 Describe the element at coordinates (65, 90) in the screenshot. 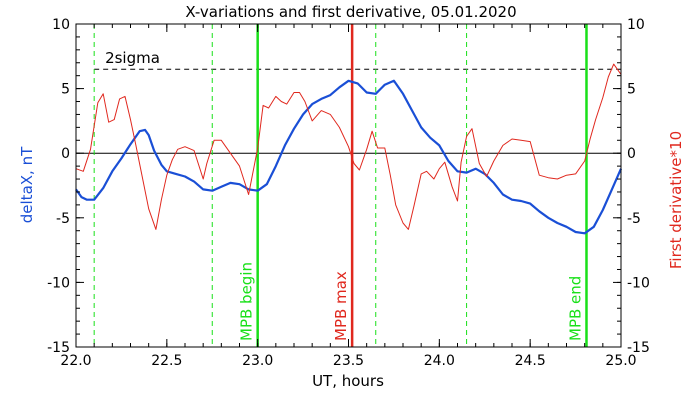

I see `y-left-tick-label: 5` at that location.